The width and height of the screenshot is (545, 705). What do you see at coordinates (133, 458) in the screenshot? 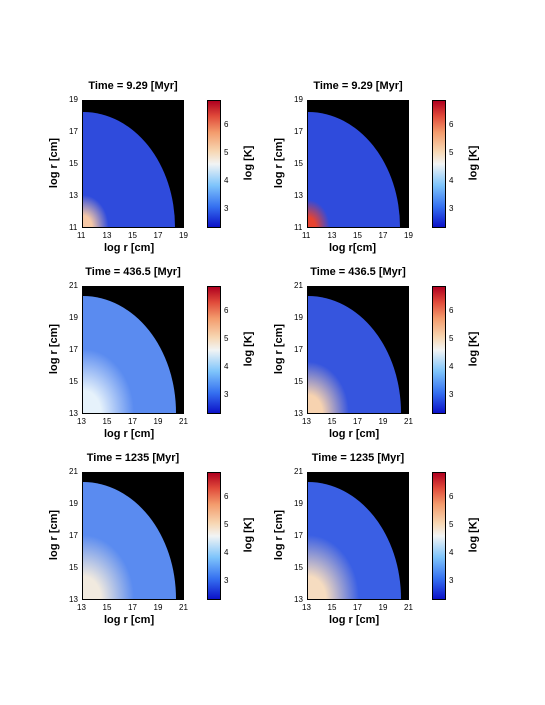
I see `chart-title: Time = 1235 [Myr]` at bounding box center [133, 458].